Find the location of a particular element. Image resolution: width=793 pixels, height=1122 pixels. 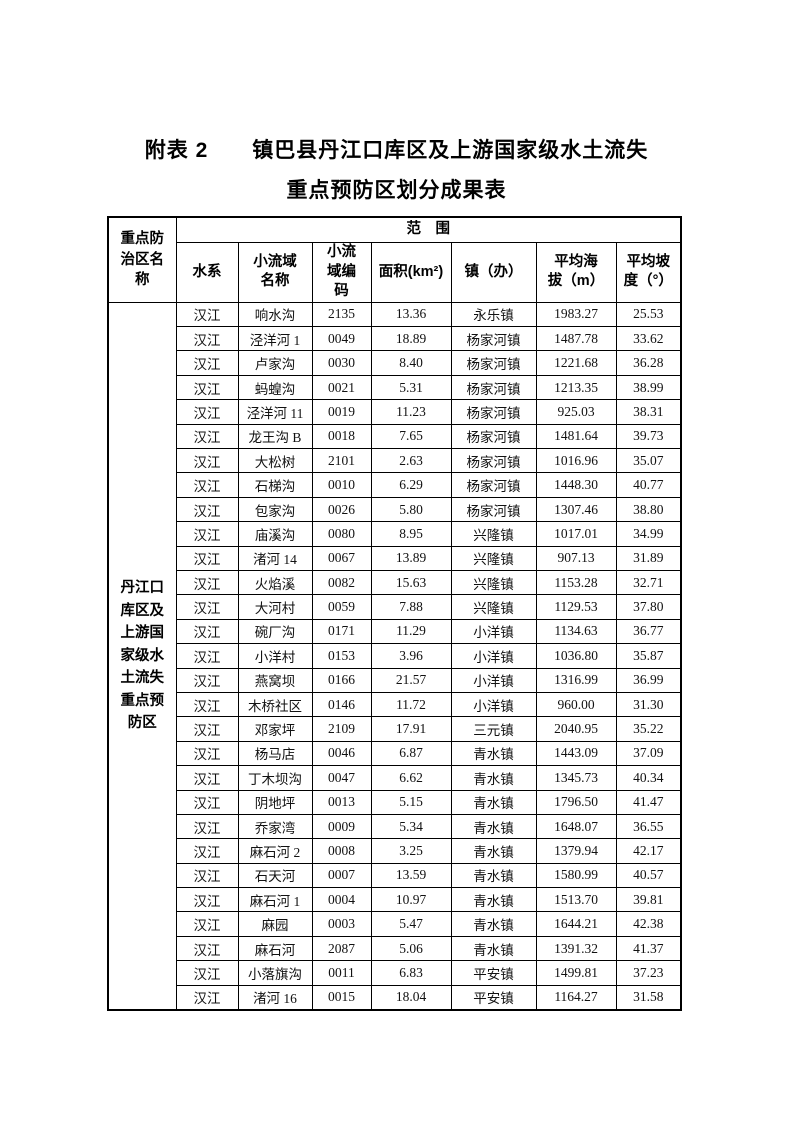

table-row: 汉江 石天河 0007 13.59 青水镇 1580.99 40.57 is located at coordinates (395, 875).